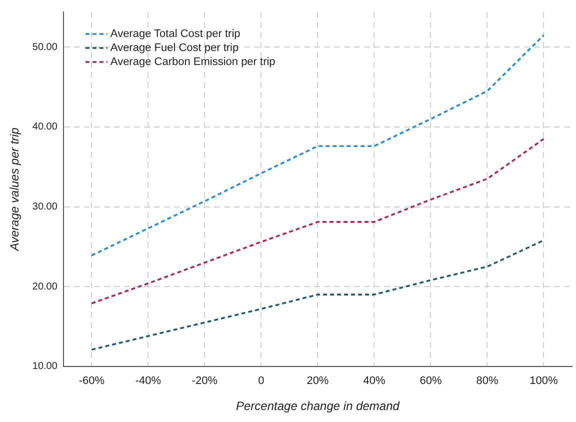 The width and height of the screenshot is (576, 422). I want to click on x-tick-label: -40%, so click(148, 381).